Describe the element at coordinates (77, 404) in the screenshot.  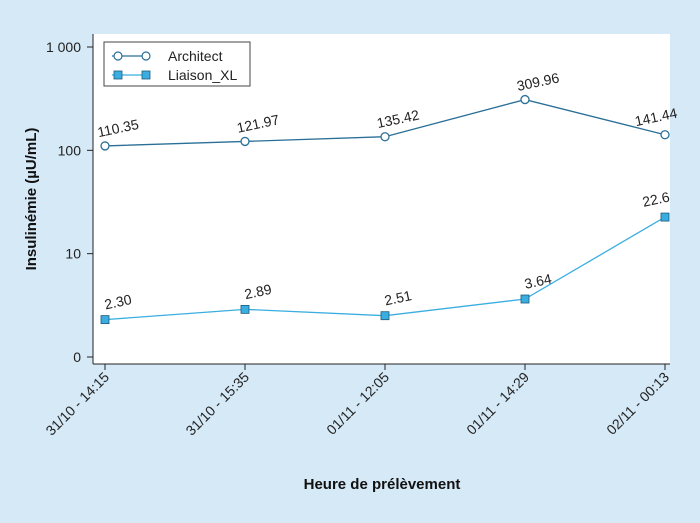
I see `x-tick-label: 31/10 - 14:15` at that location.